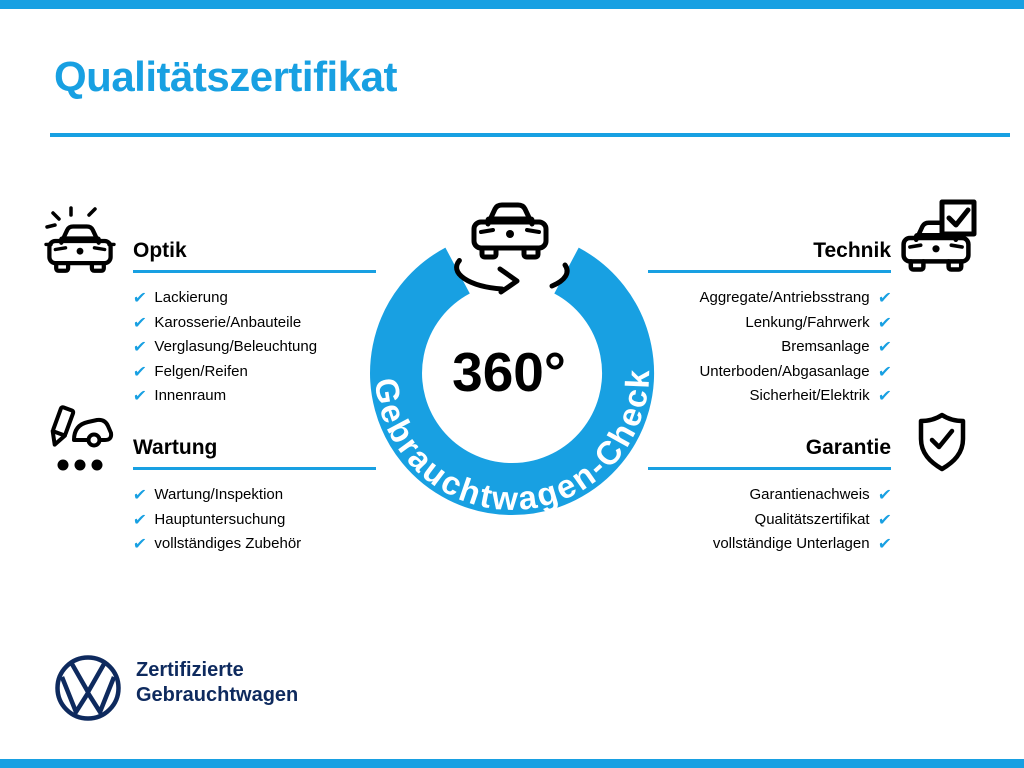  I want to click on check-item-label: Lenkung/Fahrwerk, so click(807, 322).